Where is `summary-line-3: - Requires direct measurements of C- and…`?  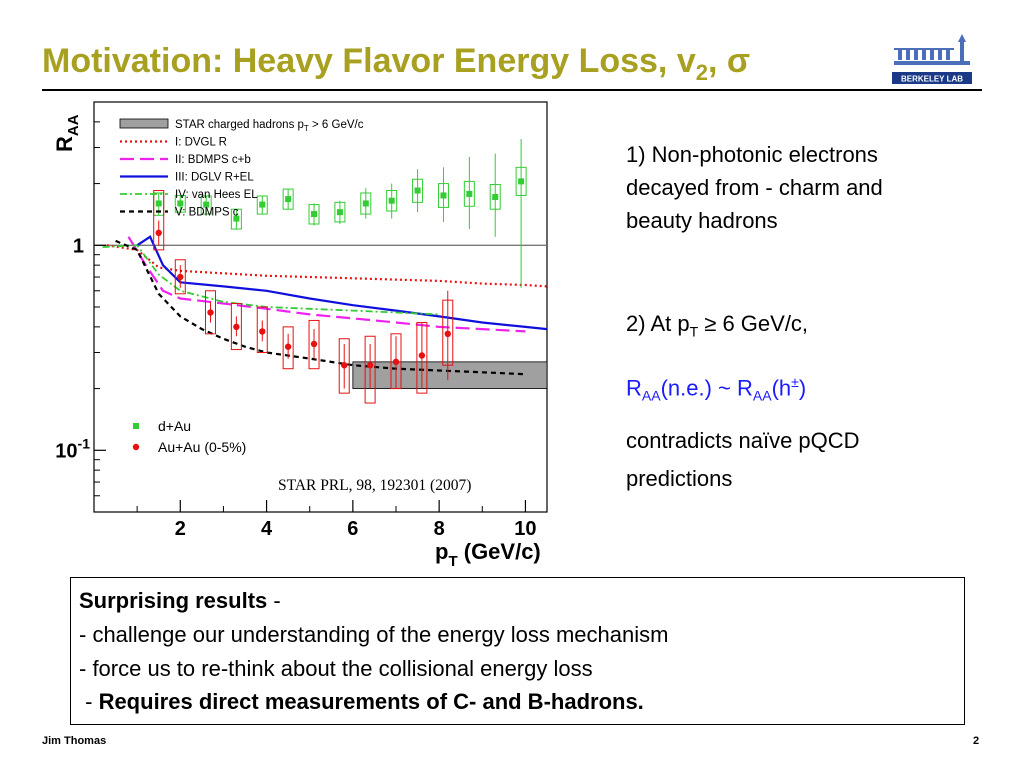
summary-line-3: - Requires direct measurements of C- and… is located at coordinates (361, 702).